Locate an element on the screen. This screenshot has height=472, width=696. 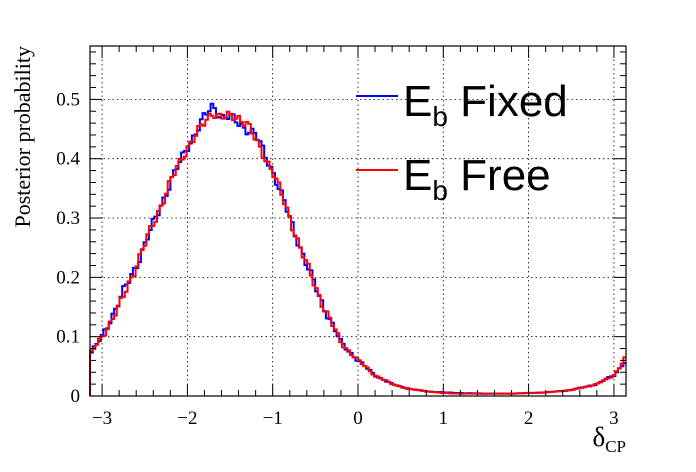
legend-label: Eb Fixed is located at coordinates (485, 104).